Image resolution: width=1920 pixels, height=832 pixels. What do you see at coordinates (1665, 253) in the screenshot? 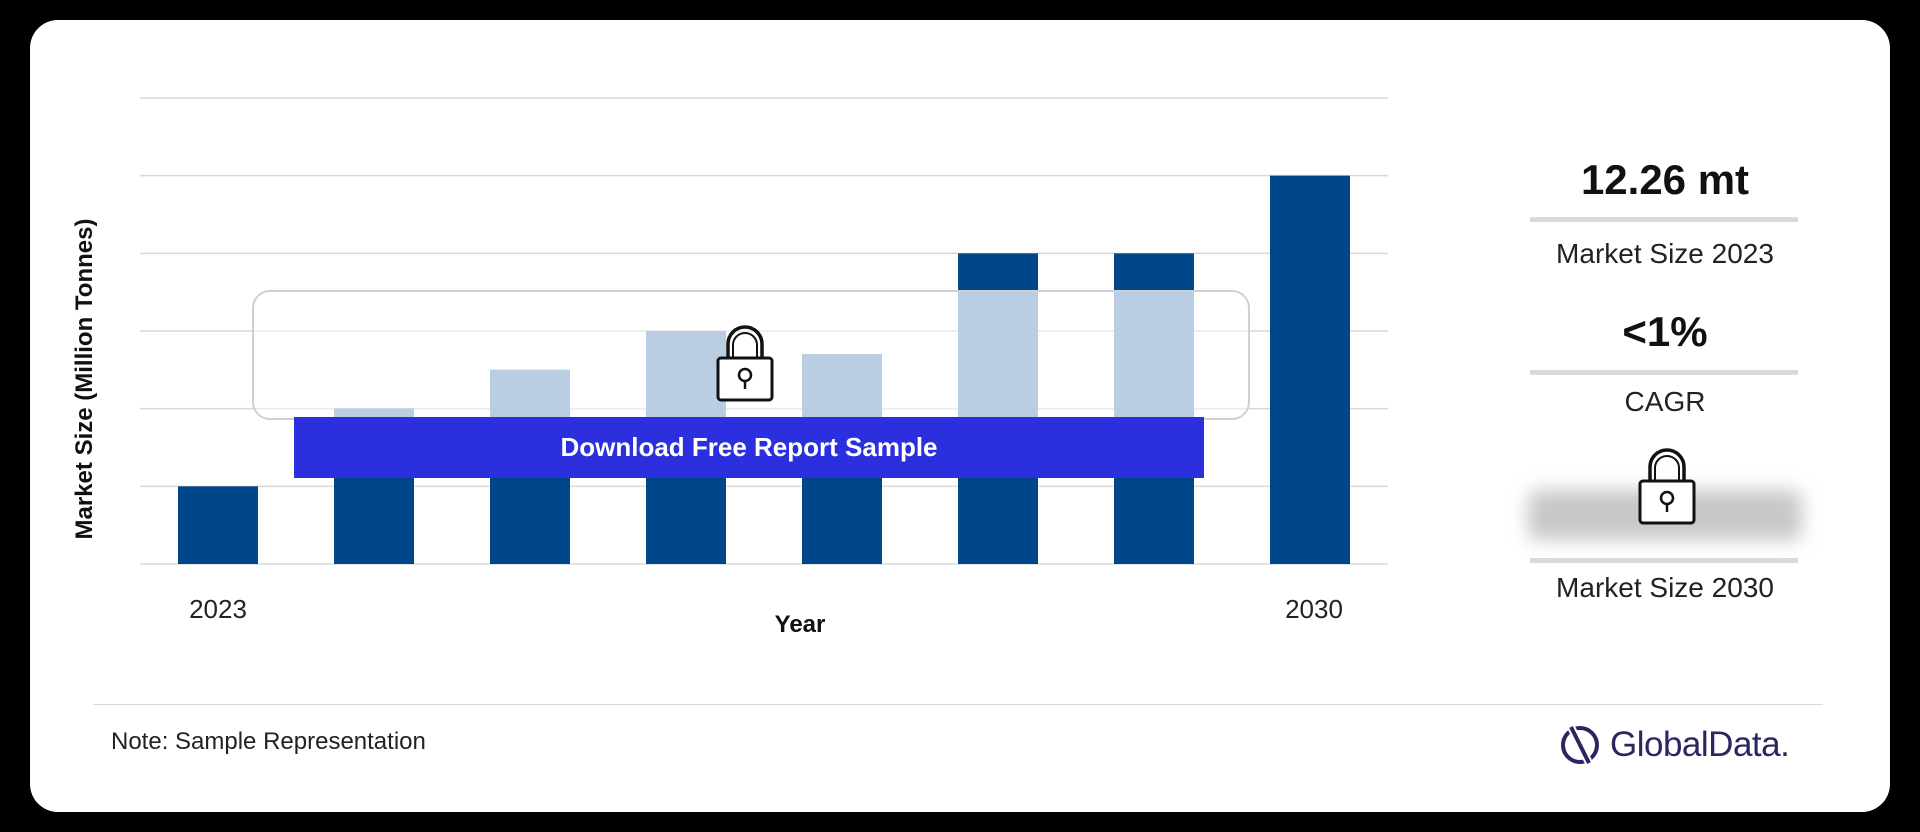
I see `kpi-market-size-2023-label: Market Size 2023` at bounding box center [1665, 253].